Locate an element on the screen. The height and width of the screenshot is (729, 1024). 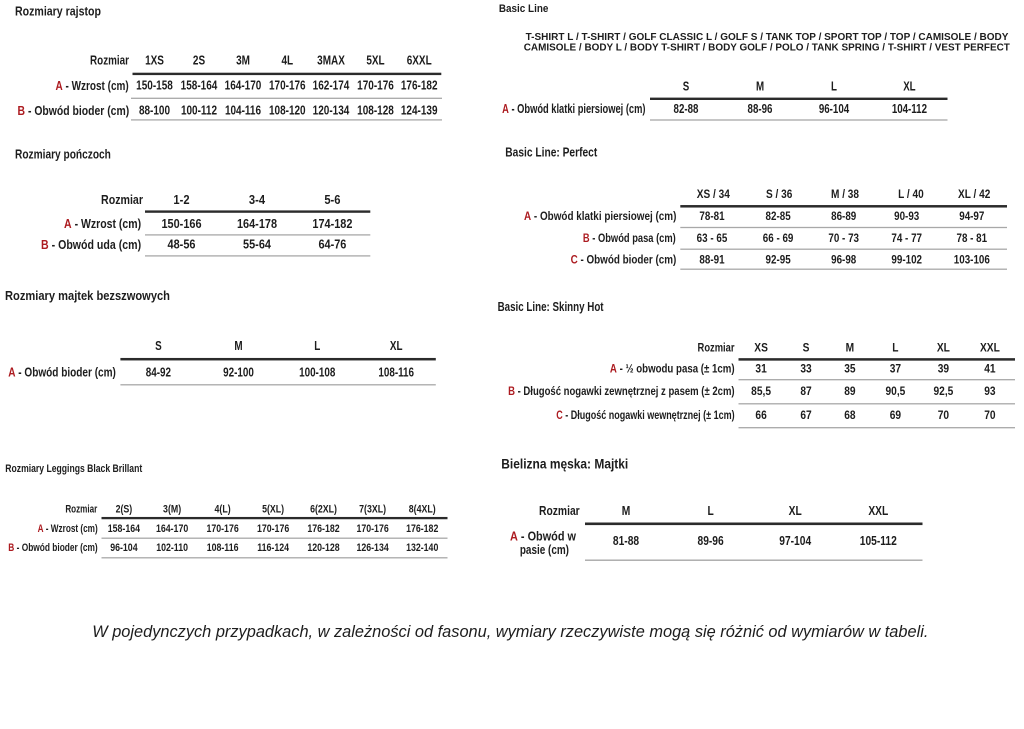
svg-text: 132-140 is located at coordinates (422, 548).